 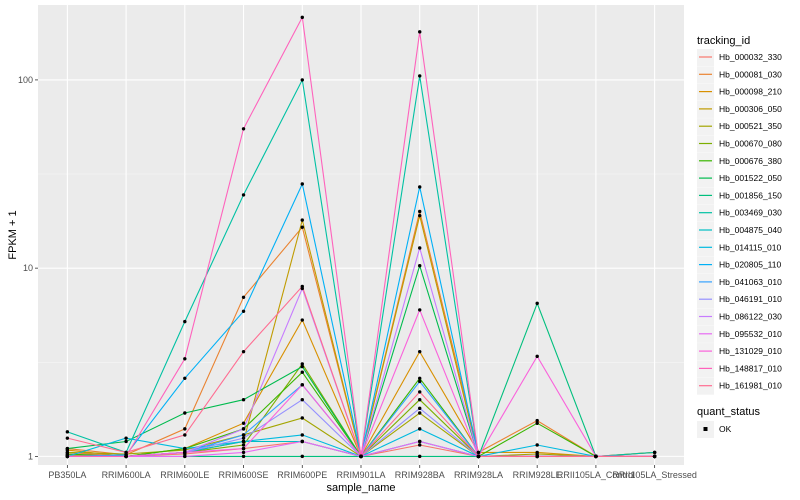 I want to click on legend-label: Hb_001522_050, so click(x=750, y=178).